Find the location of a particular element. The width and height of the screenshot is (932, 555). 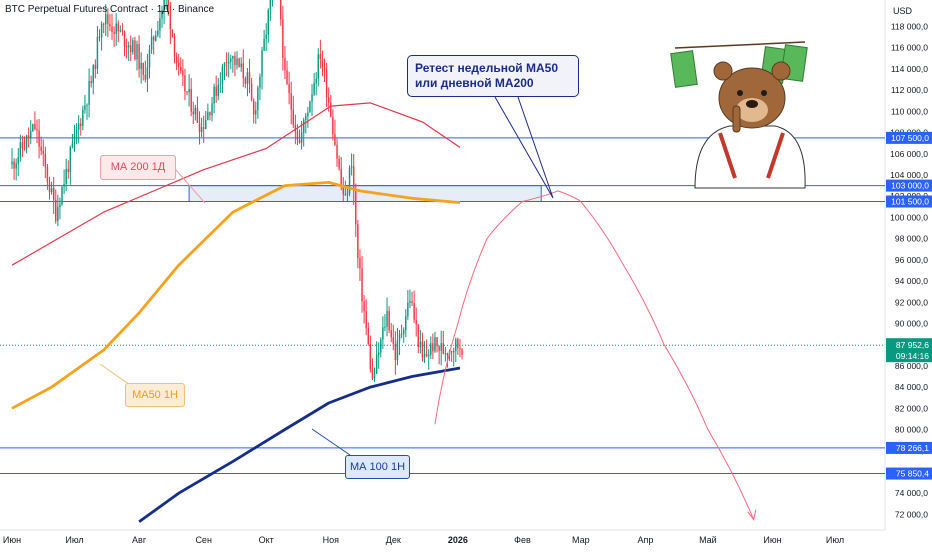

y-tick-label: 114 000,0 is located at coordinates (909, 69).